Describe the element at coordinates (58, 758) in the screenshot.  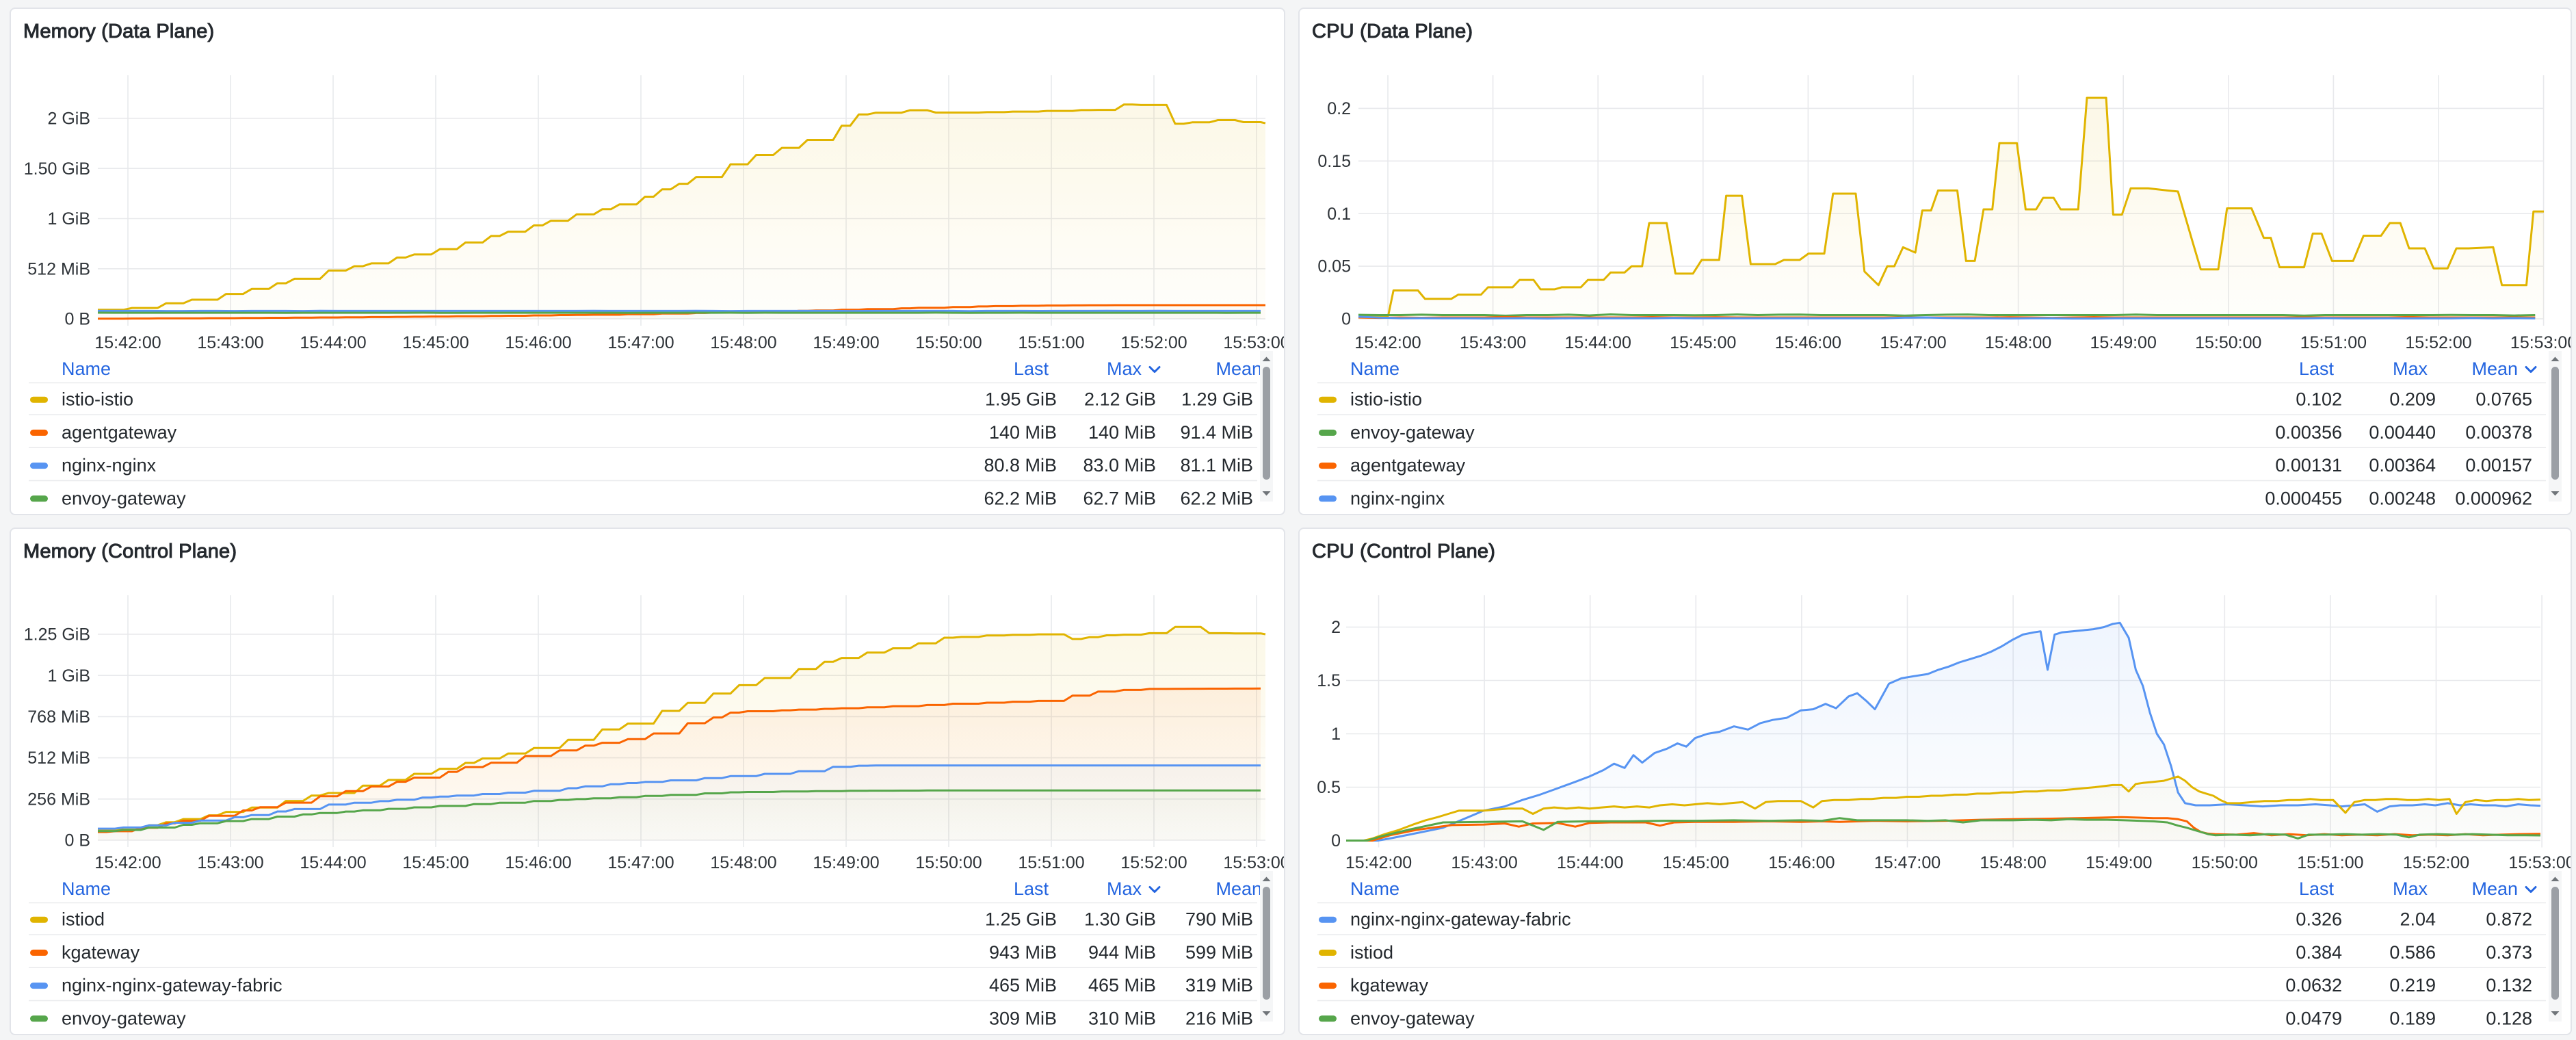
I see `svg-text: 512 MiB` at that location.